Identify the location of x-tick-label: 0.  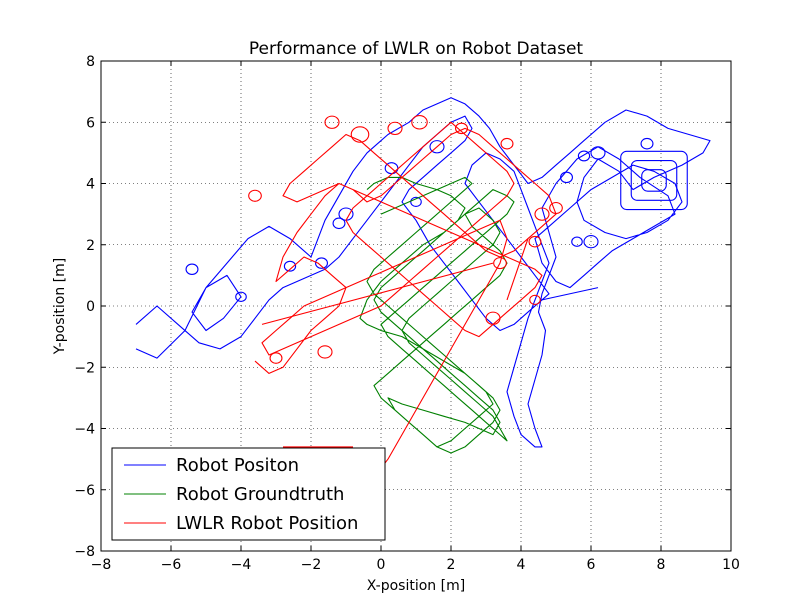
(381, 565).